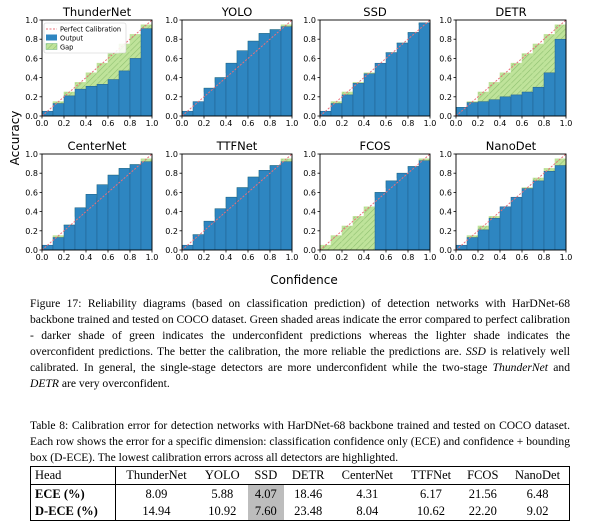  I want to click on figure-caption-italic-detr: DETR, so click(44, 383).